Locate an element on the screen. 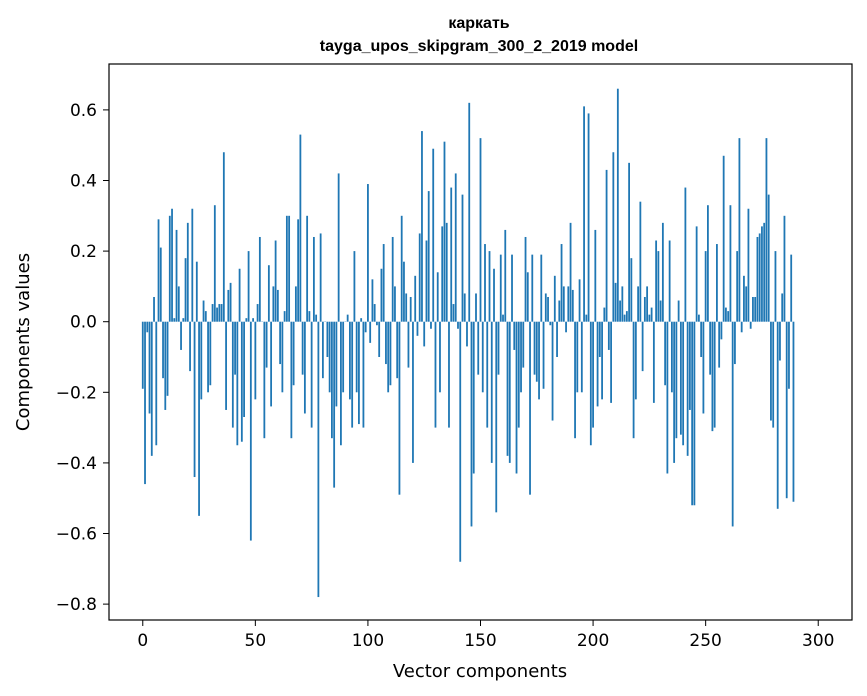  chart-subtitle: tayga_upos_skipgram_300_2_2019 model is located at coordinates (479, 46).